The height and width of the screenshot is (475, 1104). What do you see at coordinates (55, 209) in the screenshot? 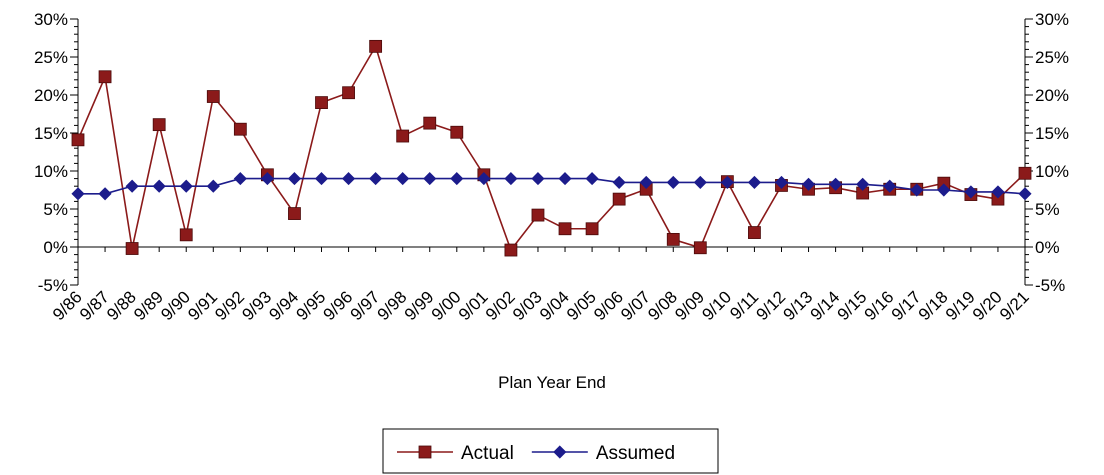
I see `y-tick-label-left: 5%` at bounding box center [55, 209].